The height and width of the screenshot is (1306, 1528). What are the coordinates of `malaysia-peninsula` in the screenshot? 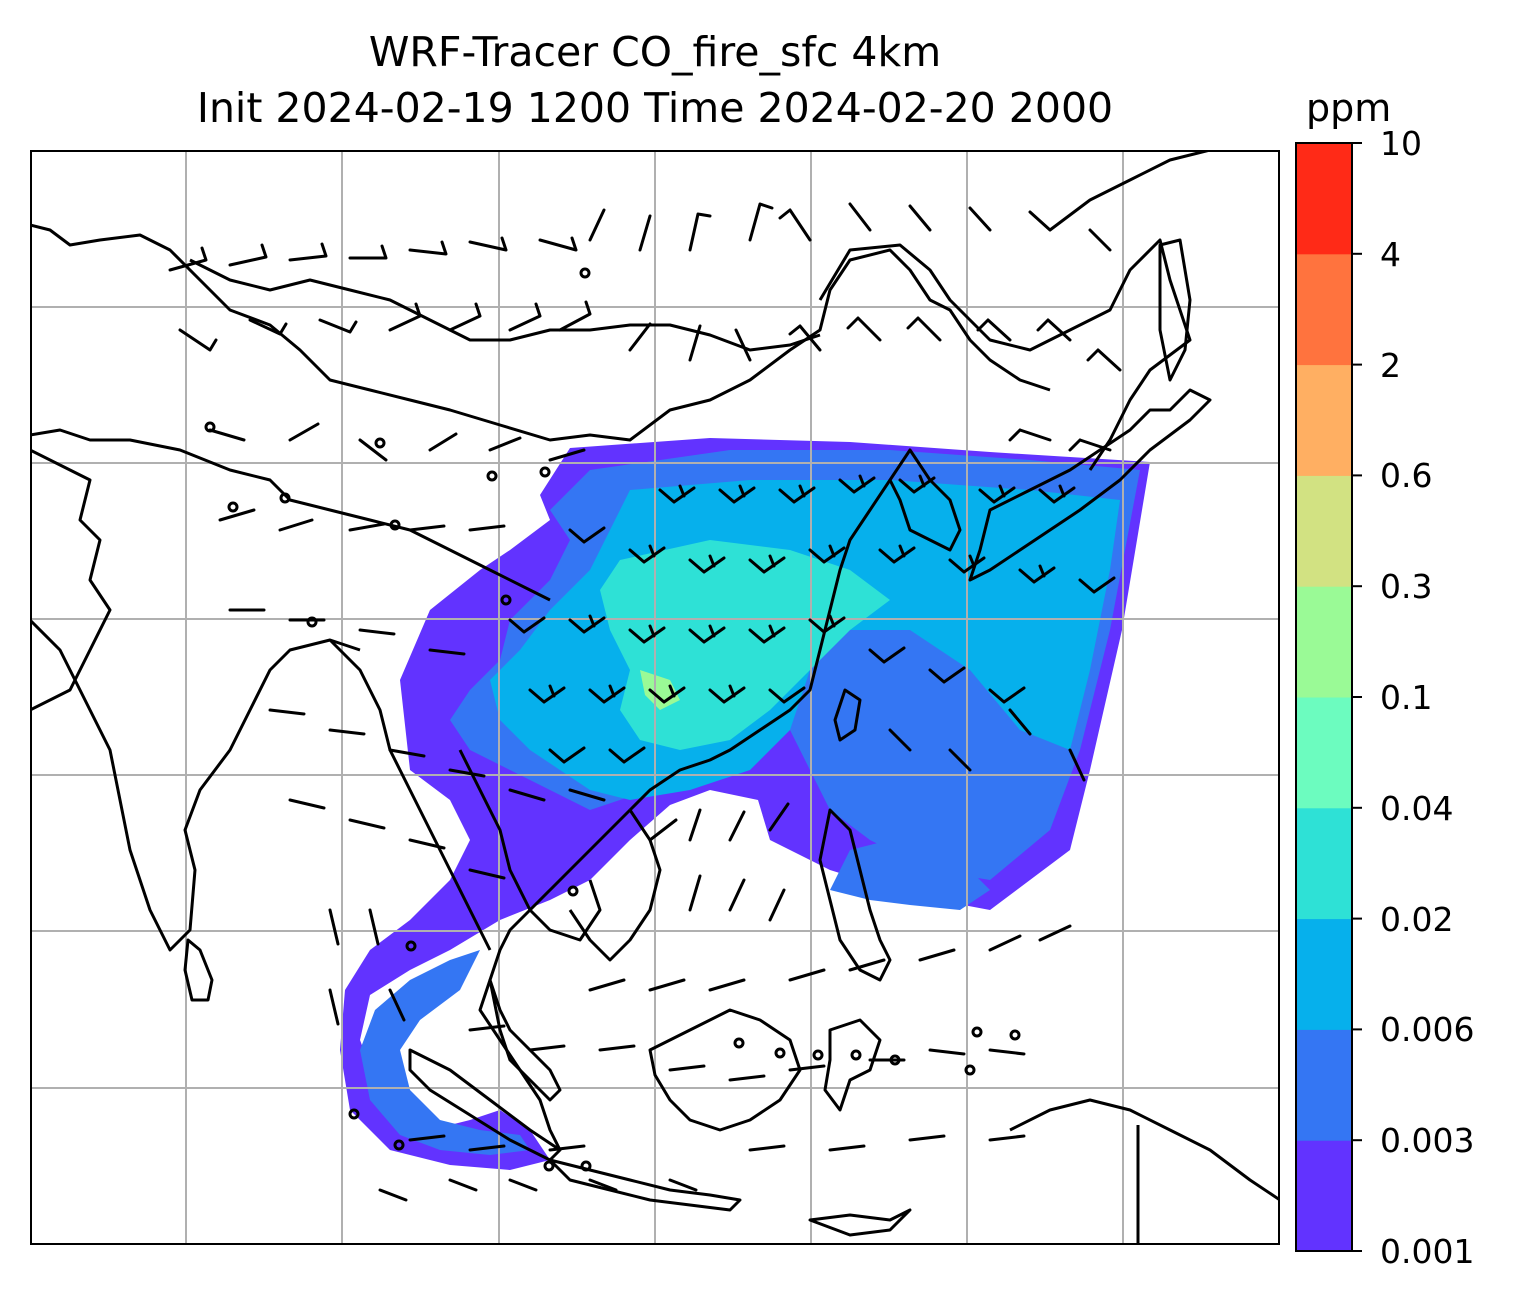 It's located at (525, 1040).